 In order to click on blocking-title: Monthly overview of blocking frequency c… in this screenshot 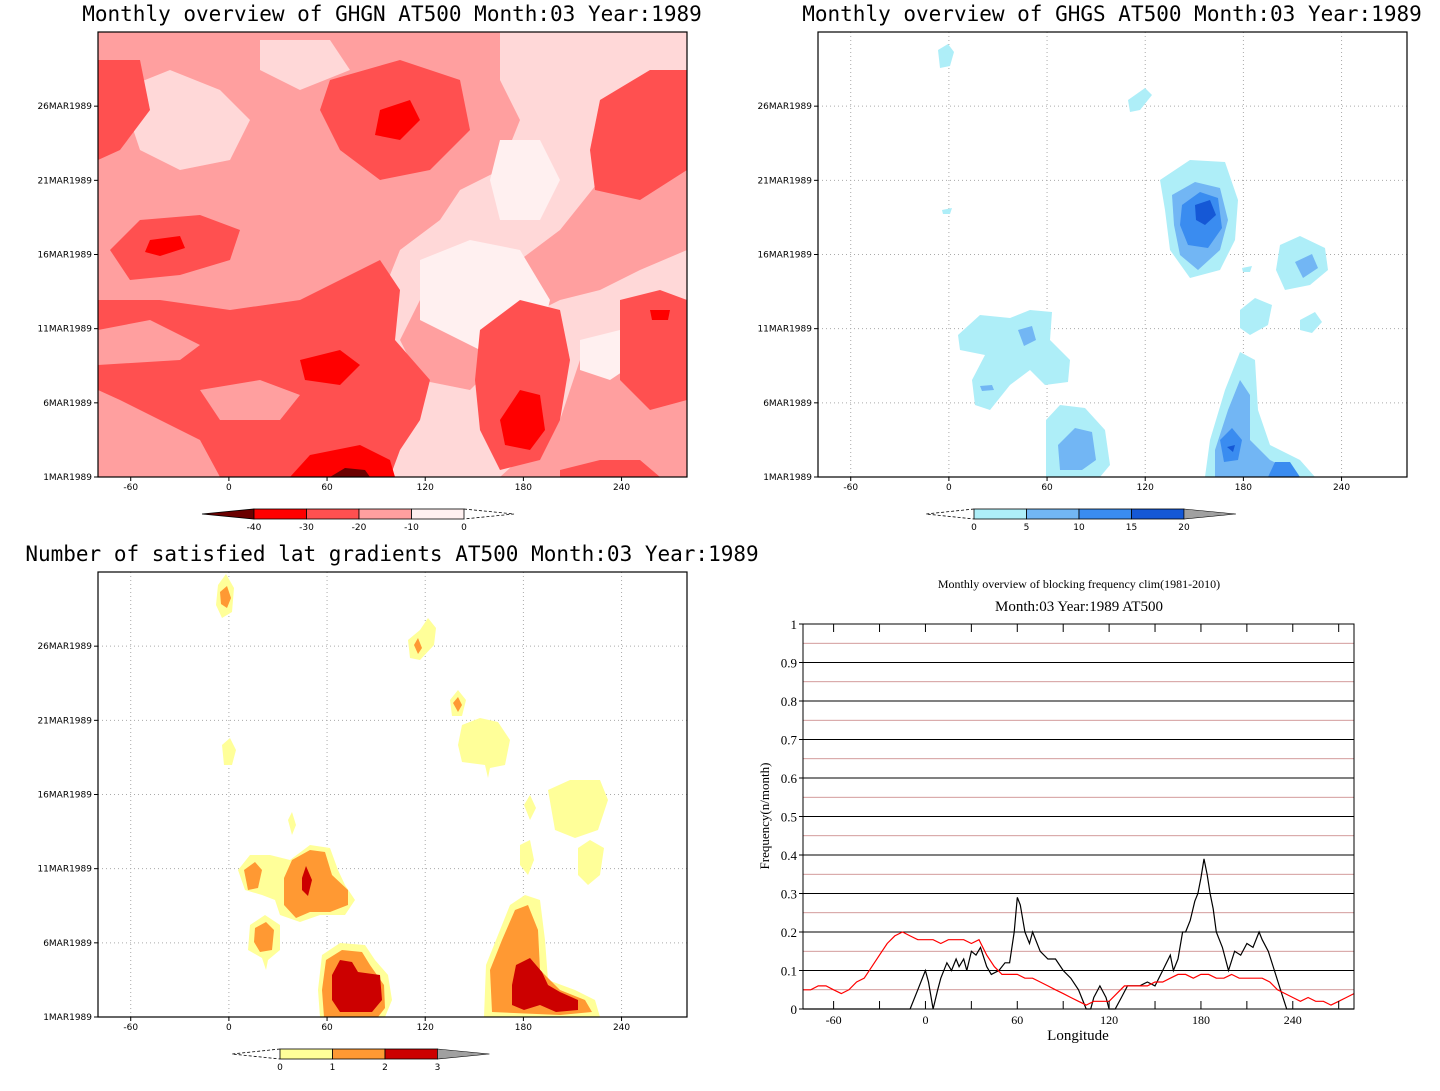, I will do `click(1079, 584)`.